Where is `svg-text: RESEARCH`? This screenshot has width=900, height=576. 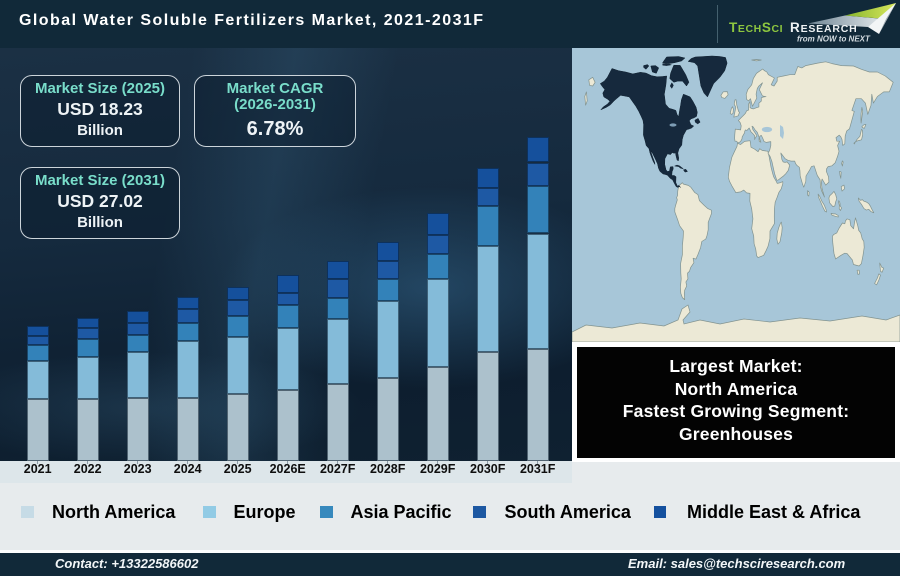 svg-text: RESEARCH is located at coordinates (824, 27).